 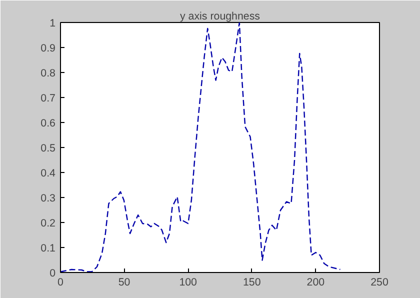 I want to click on x-tick-label: 250, so click(x=379, y=282).